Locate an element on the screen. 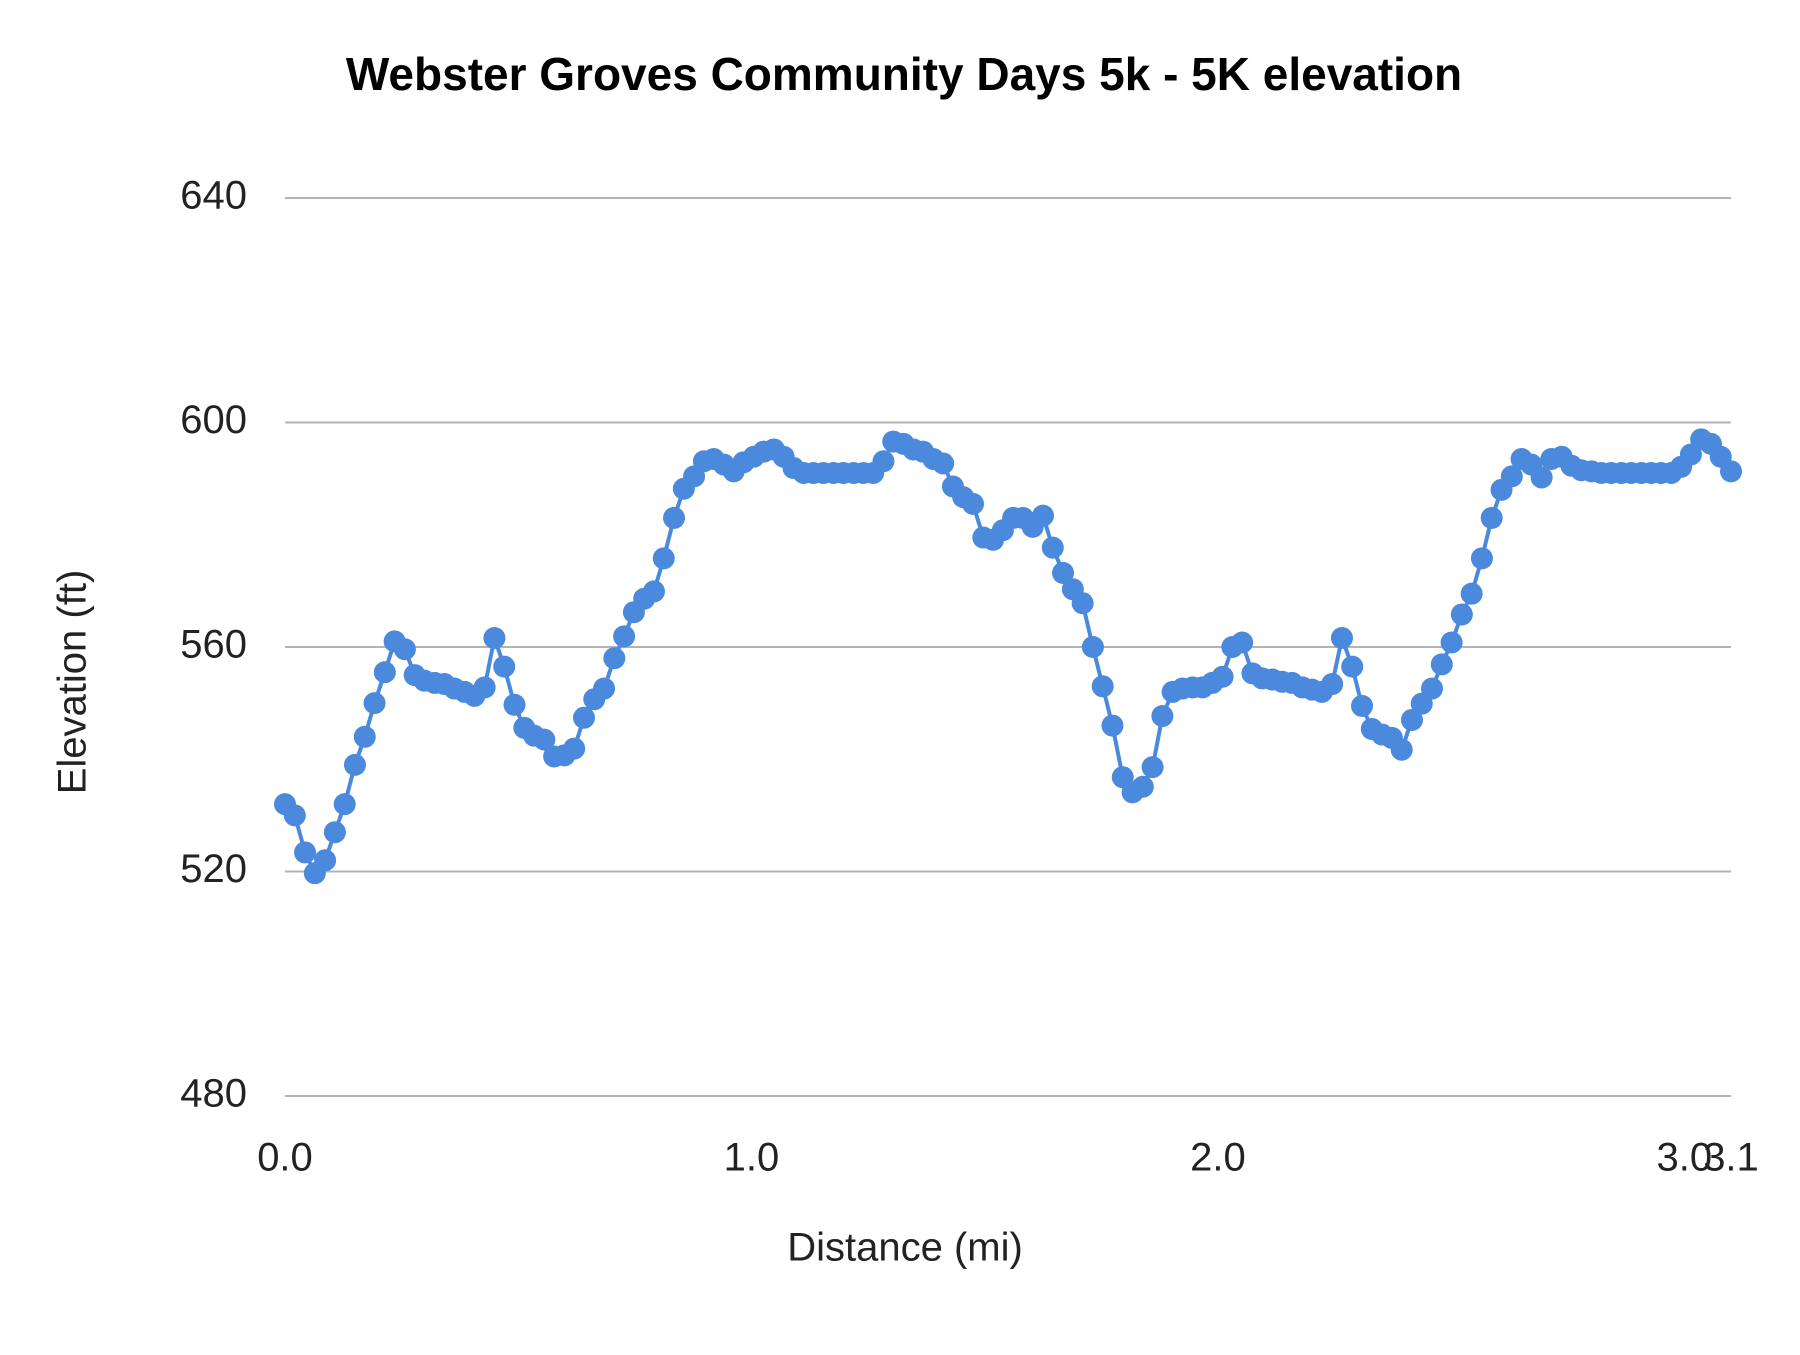 Image resolution: width=1800 pixels, height=1355 pixels. y-tick-label: 640 is located at coordinates (213, 196).